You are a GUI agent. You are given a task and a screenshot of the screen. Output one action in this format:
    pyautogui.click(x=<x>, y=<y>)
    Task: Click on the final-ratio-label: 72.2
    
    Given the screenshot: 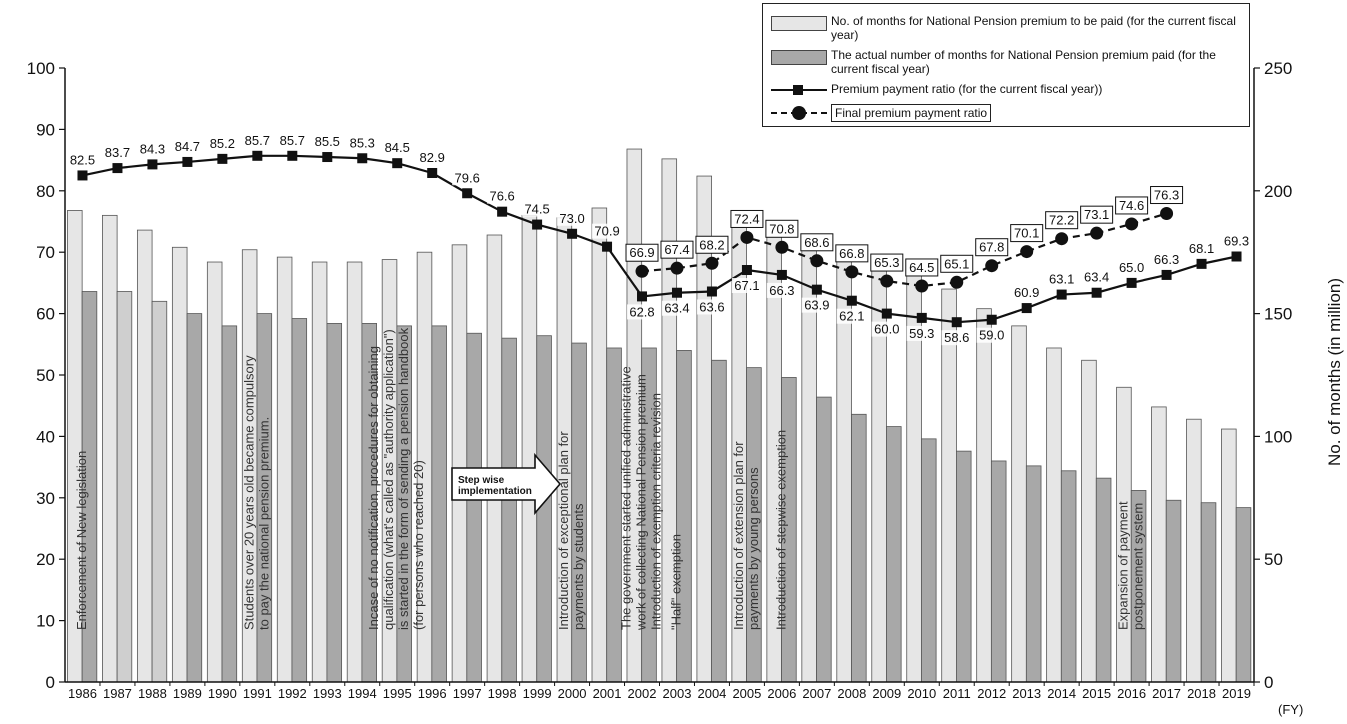 What is the action you would take?
    pyautogui.click(x=1061, y=220)
    